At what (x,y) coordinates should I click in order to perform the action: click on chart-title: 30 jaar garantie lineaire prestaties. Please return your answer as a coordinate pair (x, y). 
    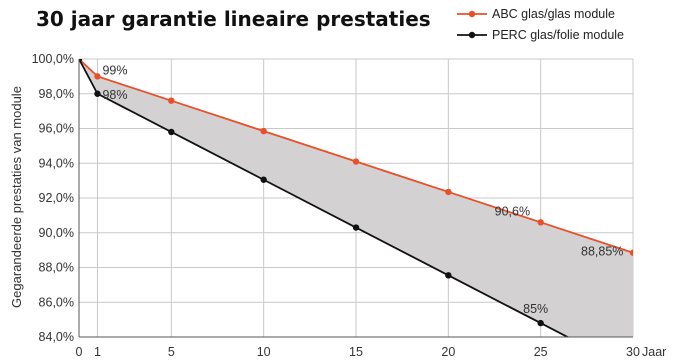
    Looking at the image, I should click on (233, 19).